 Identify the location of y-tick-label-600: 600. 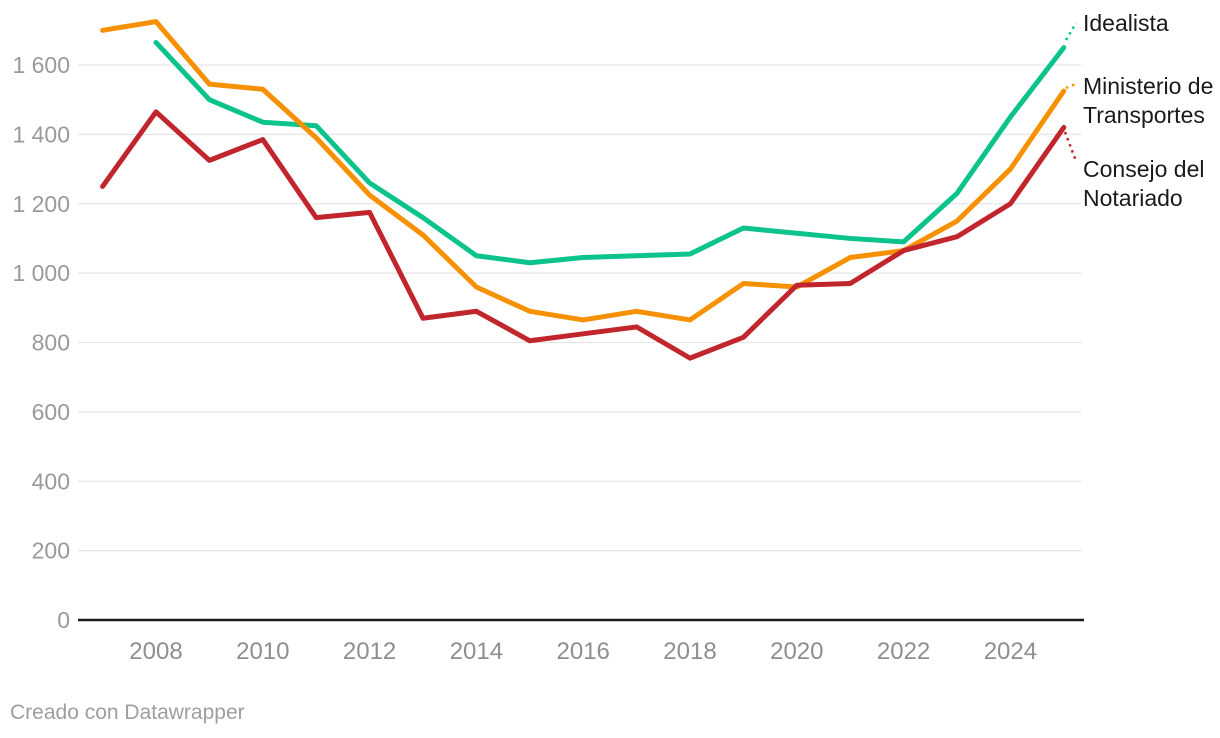
(51, 412).